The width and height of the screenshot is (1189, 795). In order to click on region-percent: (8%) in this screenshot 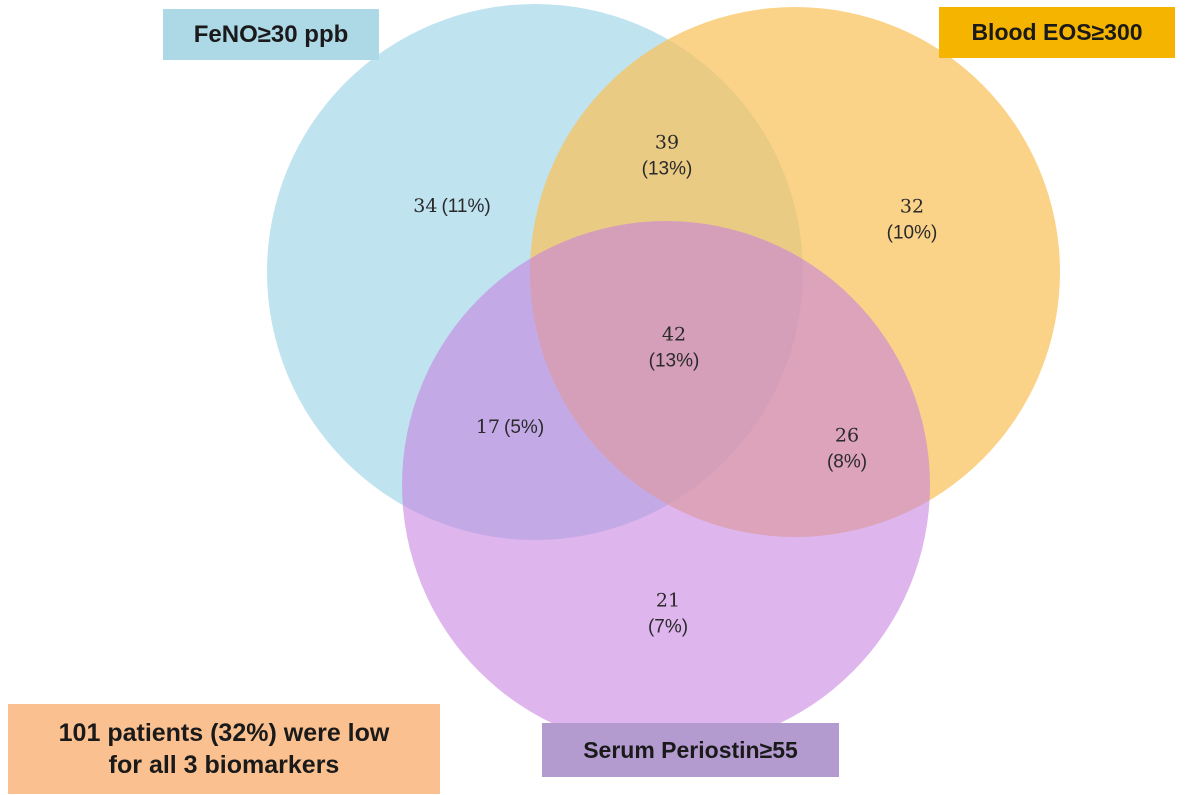, I will do `click(847, 461)`.